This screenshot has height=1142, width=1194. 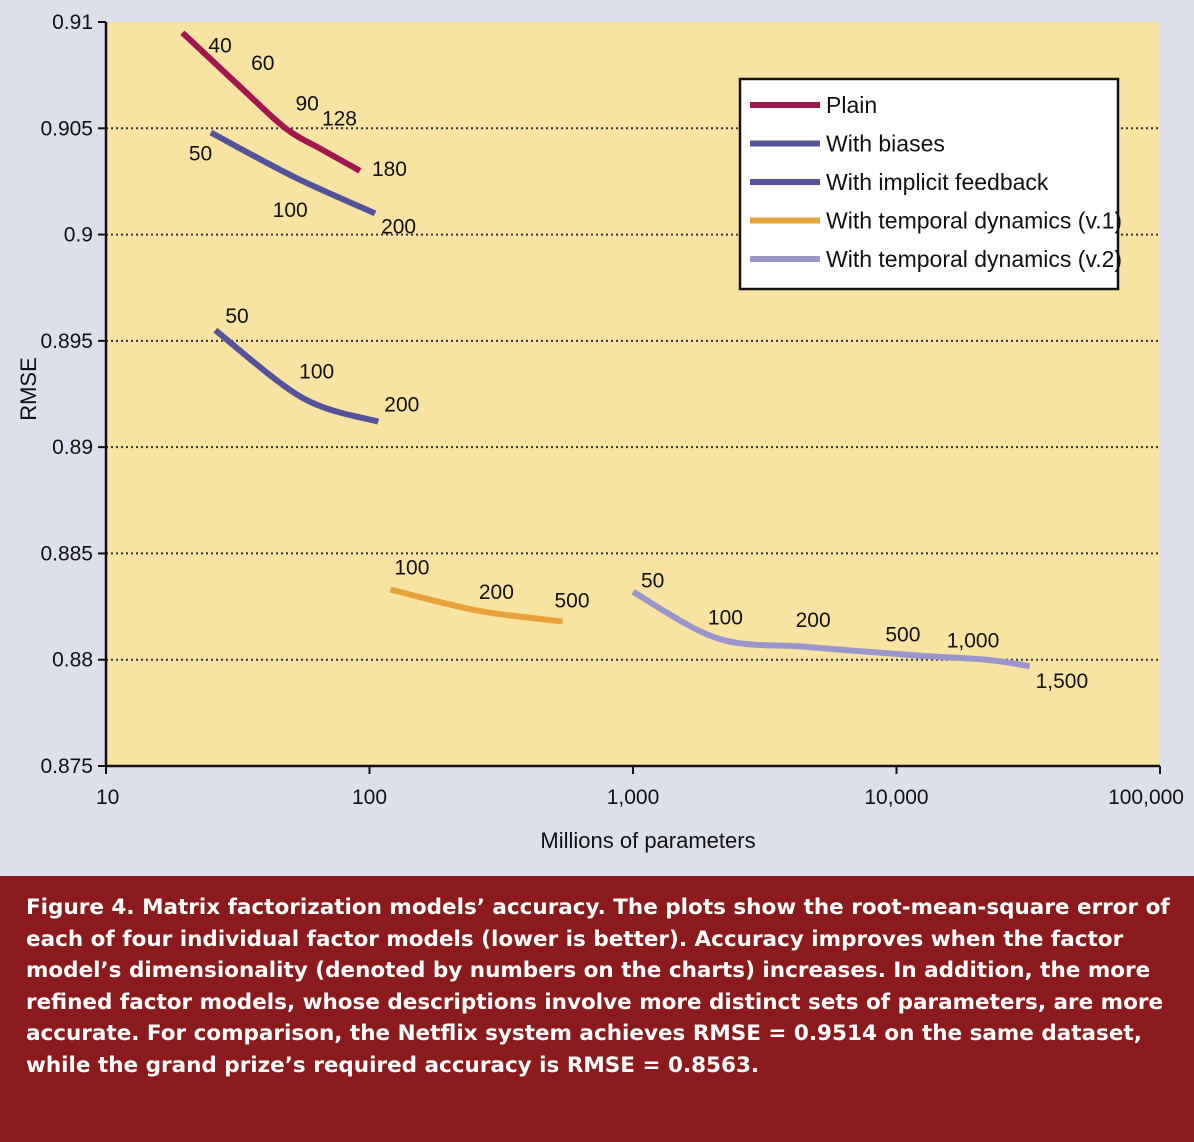 I want to click on y-tick-label: 0.89, so click(x=72, y=447).